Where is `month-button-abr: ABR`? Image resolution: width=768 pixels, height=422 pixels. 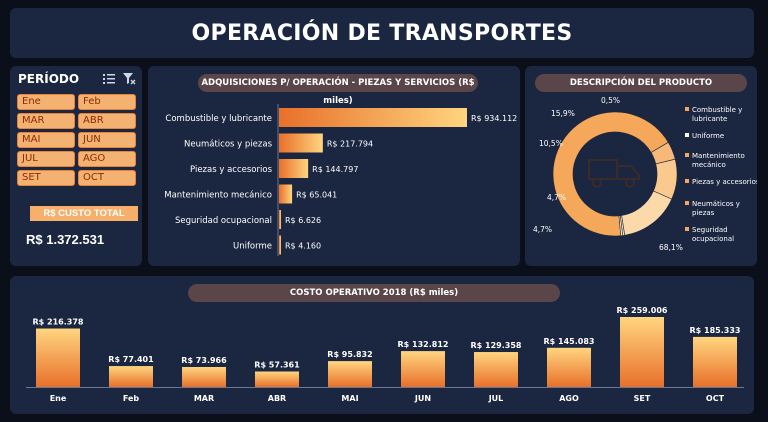
month-button-abr: ABR is located at coordinates (107, 121).